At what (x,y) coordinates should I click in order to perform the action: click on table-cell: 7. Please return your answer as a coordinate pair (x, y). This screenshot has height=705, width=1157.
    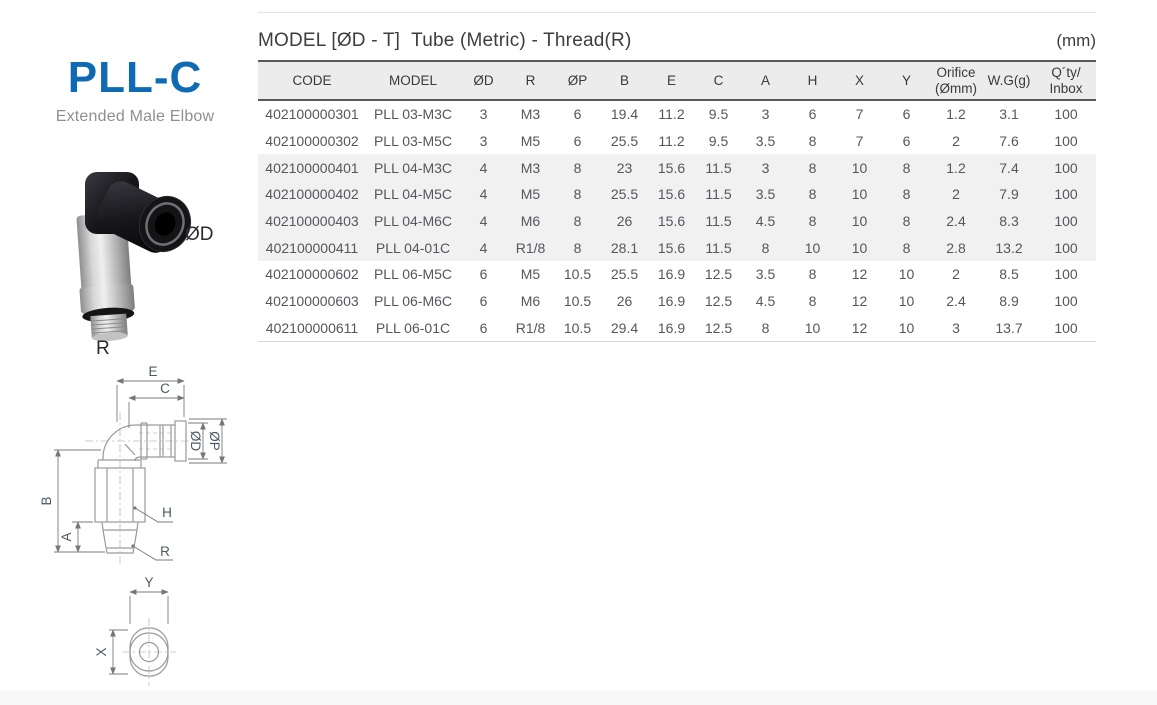
    Looking at the image, I should click on (859, 141).